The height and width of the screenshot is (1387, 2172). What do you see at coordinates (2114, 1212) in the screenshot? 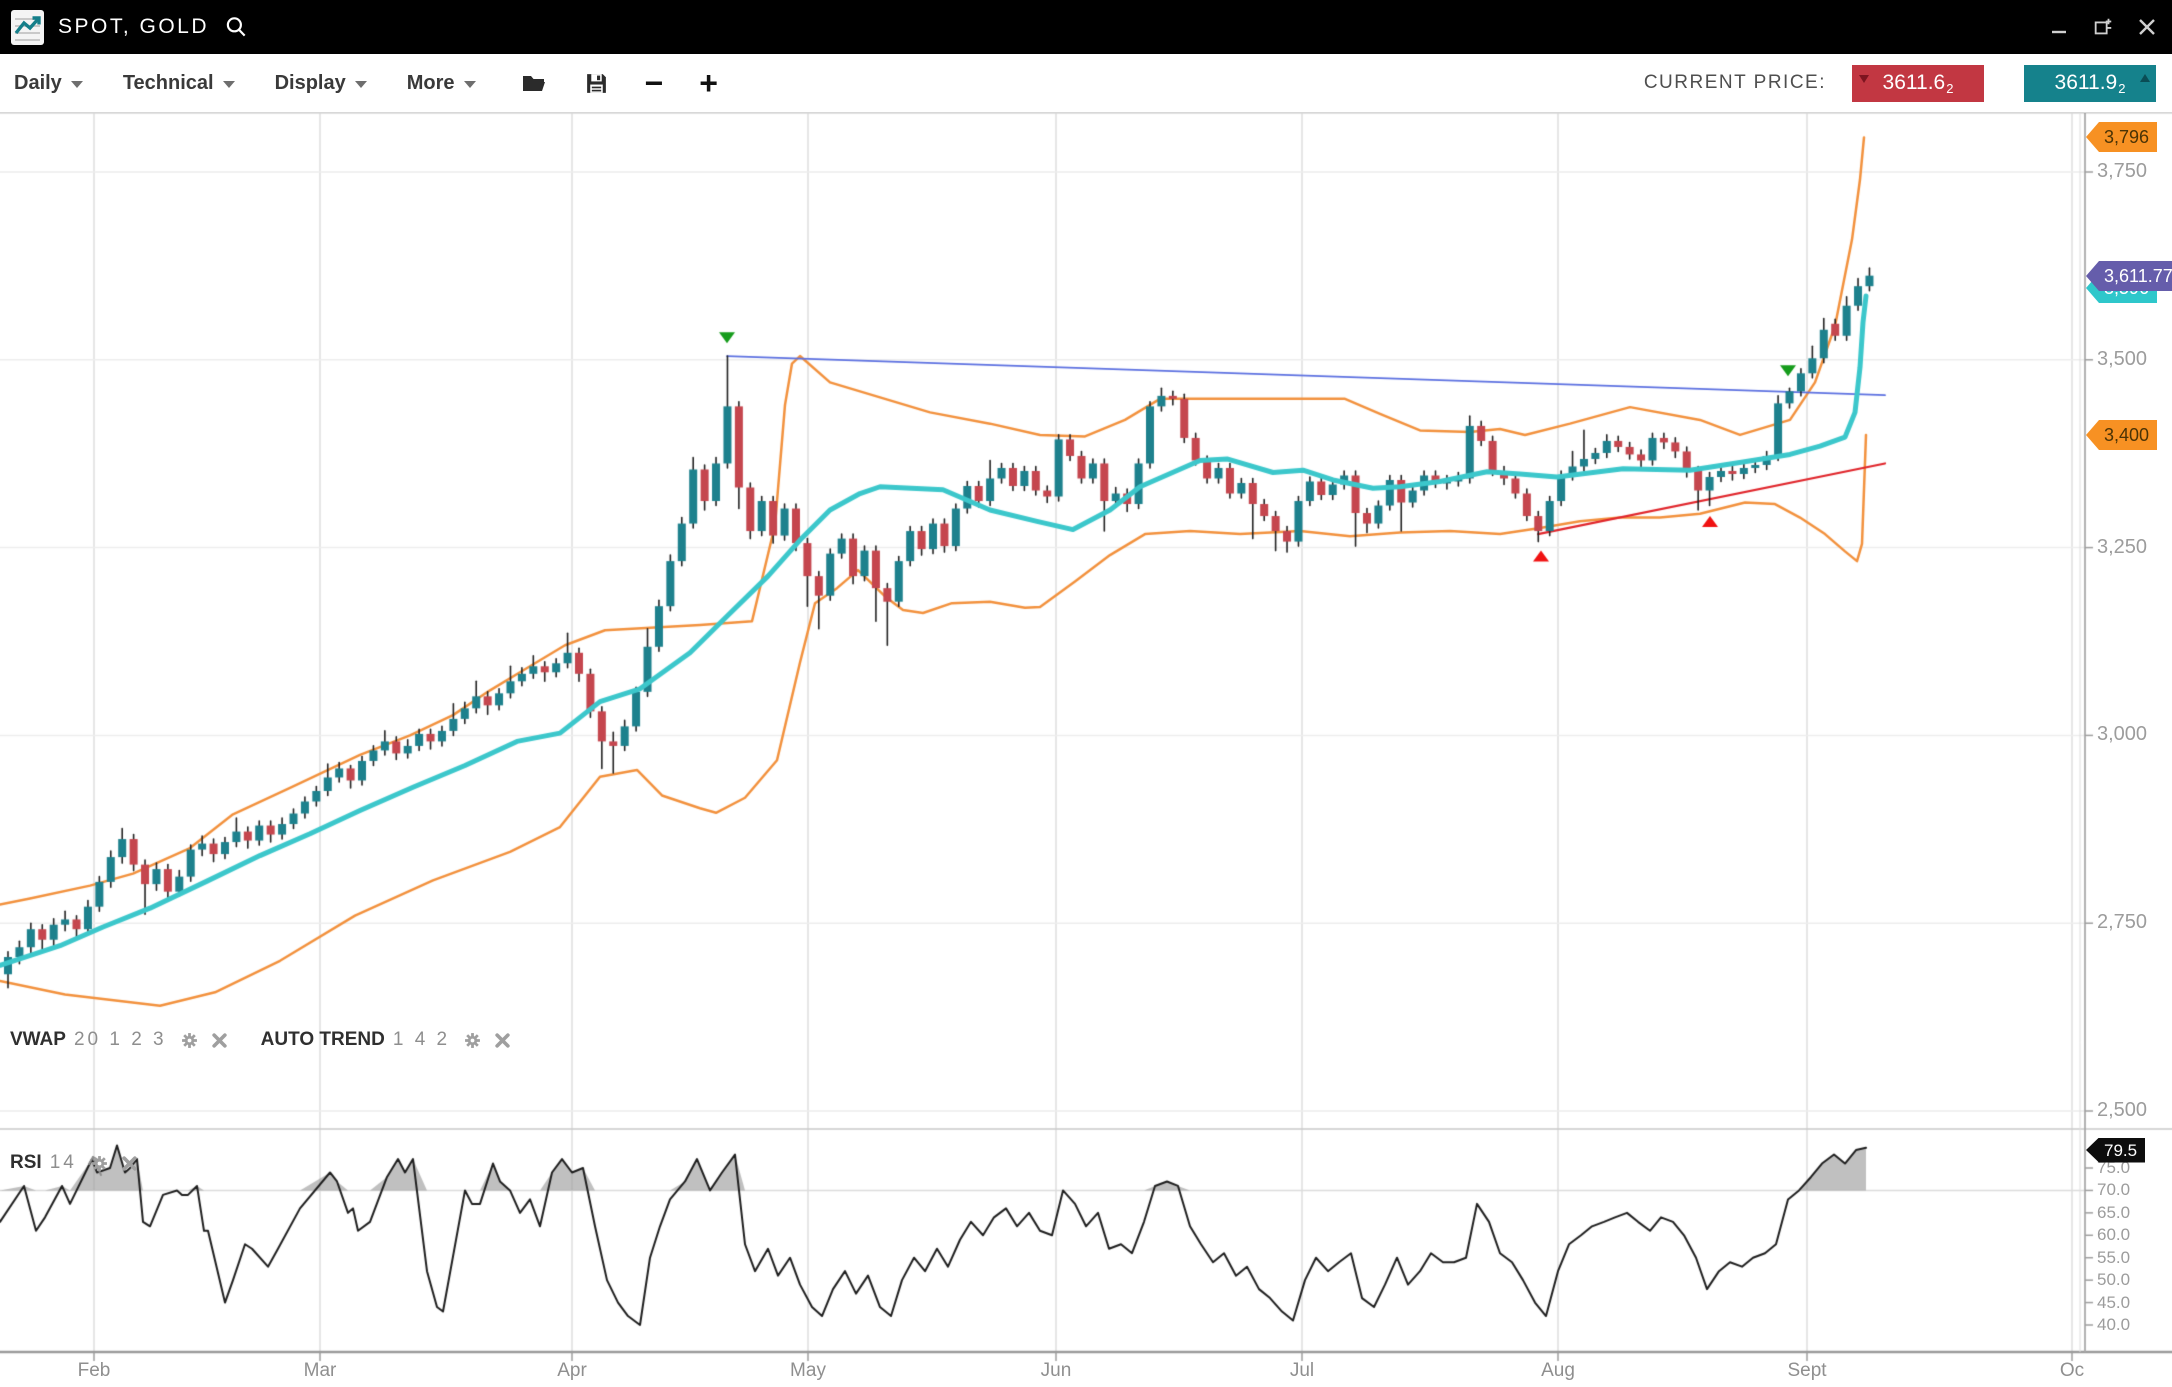
I see `rsi-axis-label: 65.0` at bounding box center [2114, 1212].